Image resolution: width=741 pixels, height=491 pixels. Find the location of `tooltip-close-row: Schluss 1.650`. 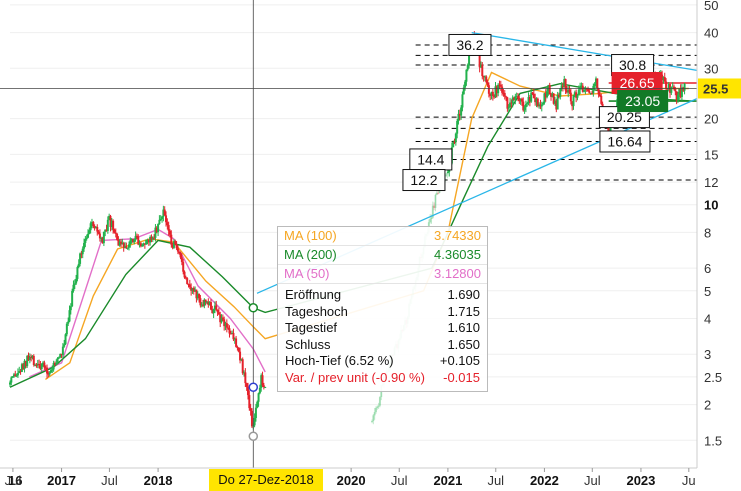

tooltip-close-row: Schluss 1.650 is located at coordinates (382, 345).